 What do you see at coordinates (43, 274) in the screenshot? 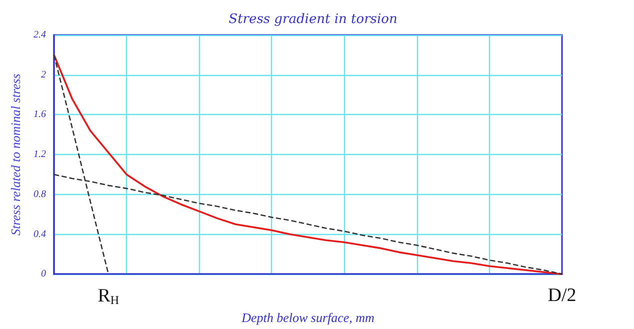
I see `y-tick-label: 0` at bounding box center [43, 274].